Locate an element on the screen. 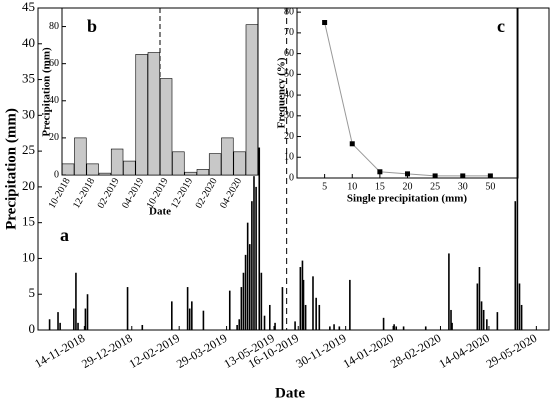  y-tick-label: 5 is located at coordinates (32, 292).